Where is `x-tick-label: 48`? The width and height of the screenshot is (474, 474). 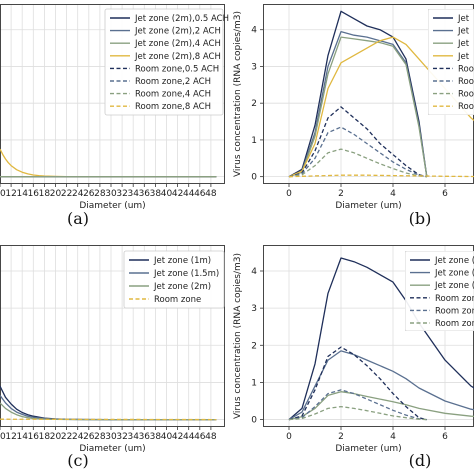 x-tick-label: 48 is located at coordinates (211, 194).